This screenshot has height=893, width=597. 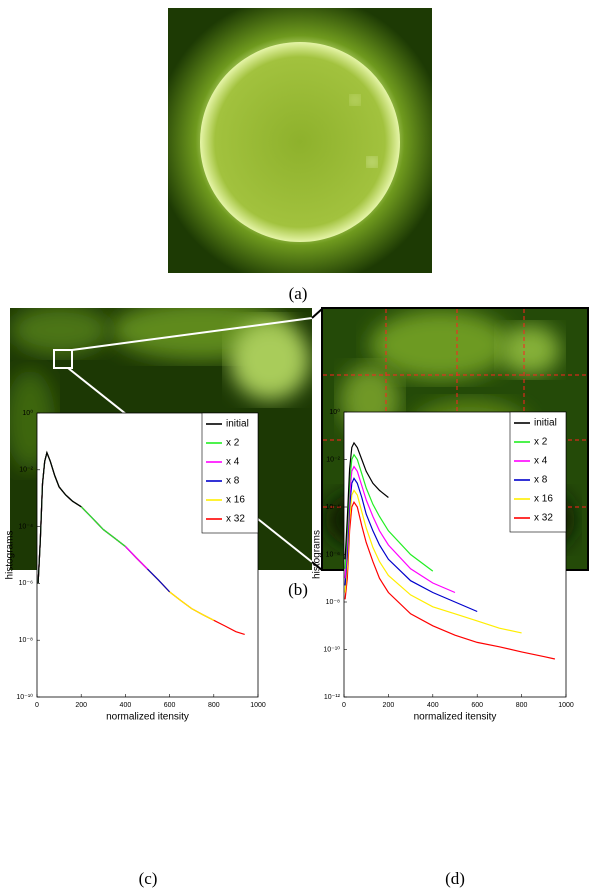 I want to click on caption: (d), so click(x=455, y=878).